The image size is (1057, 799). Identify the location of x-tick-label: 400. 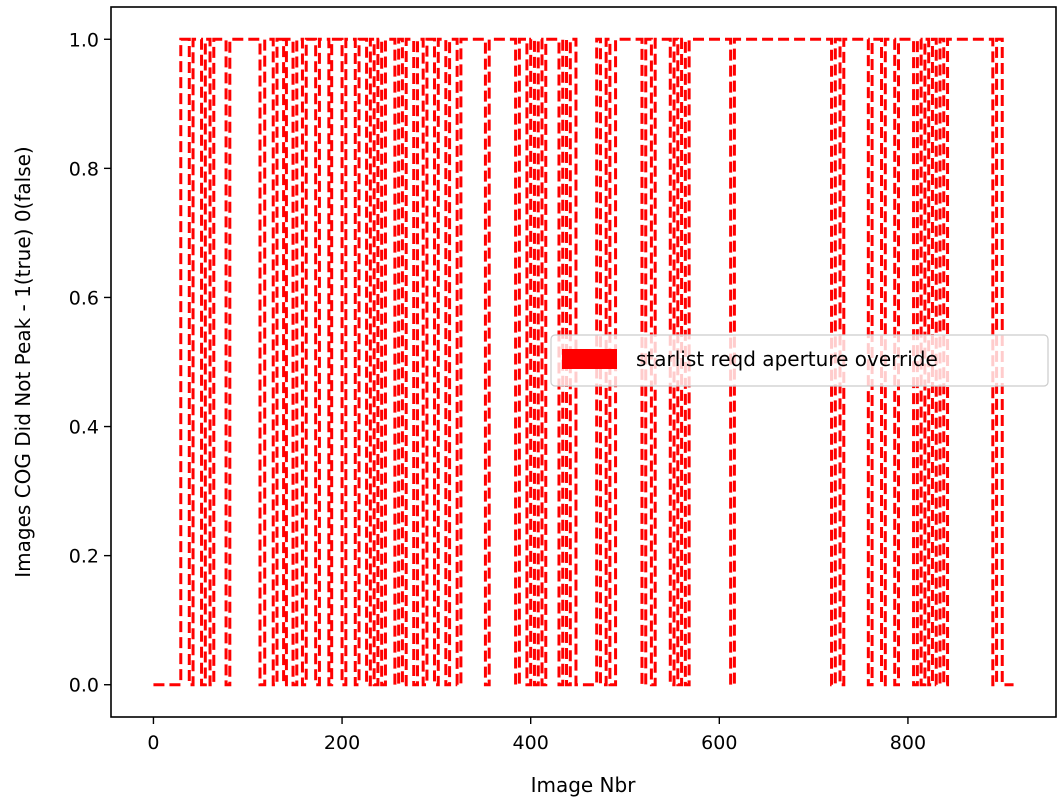
(531, 743).